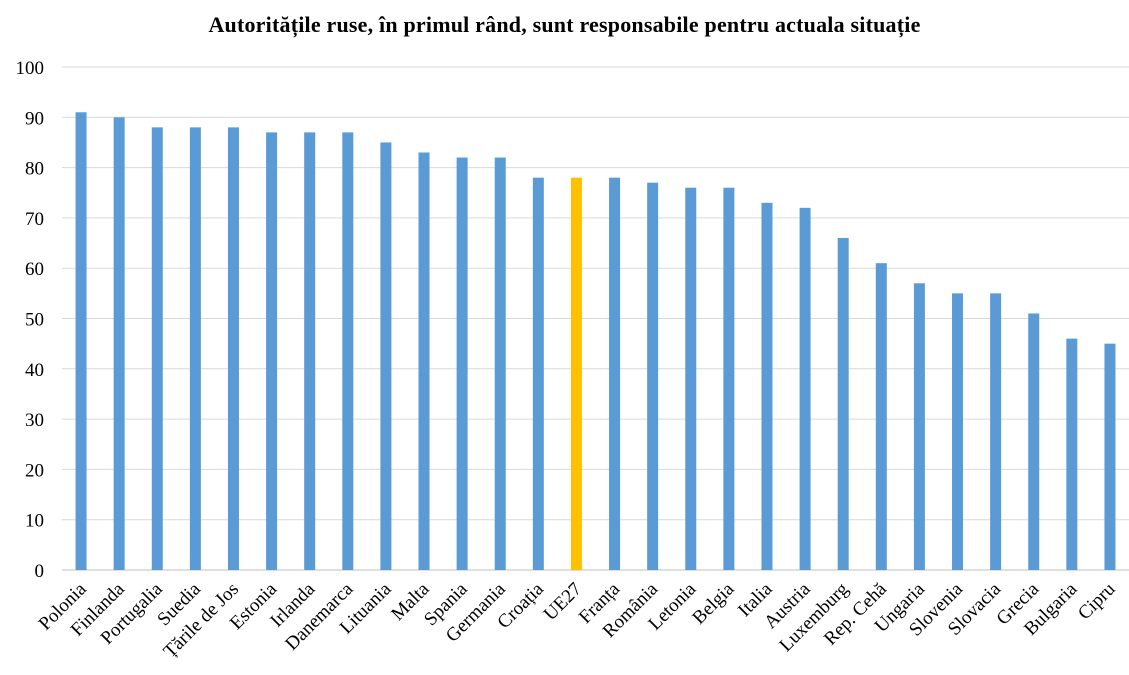 The height and width of the screenshot is (675, 1129). I want to click on y-tick-label: 0, so click(40, 571).